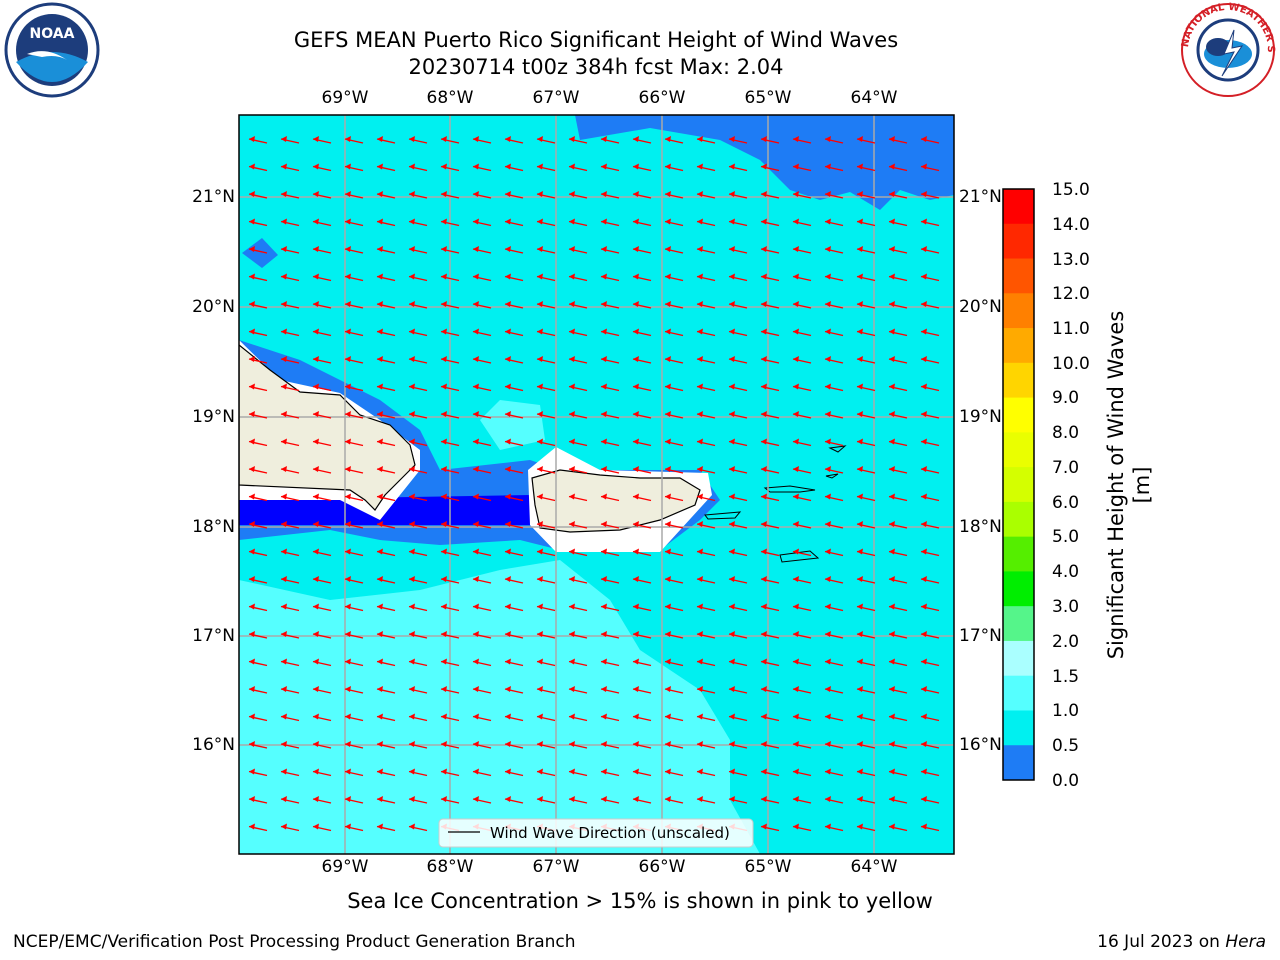 The height and width of the screenshot is (960, 1280). What do you see at coordinates (610, 833) in the screenshot?
I see `legend-label: Wind Wave Direction (unscaled)` at bounding box center [610, 833].